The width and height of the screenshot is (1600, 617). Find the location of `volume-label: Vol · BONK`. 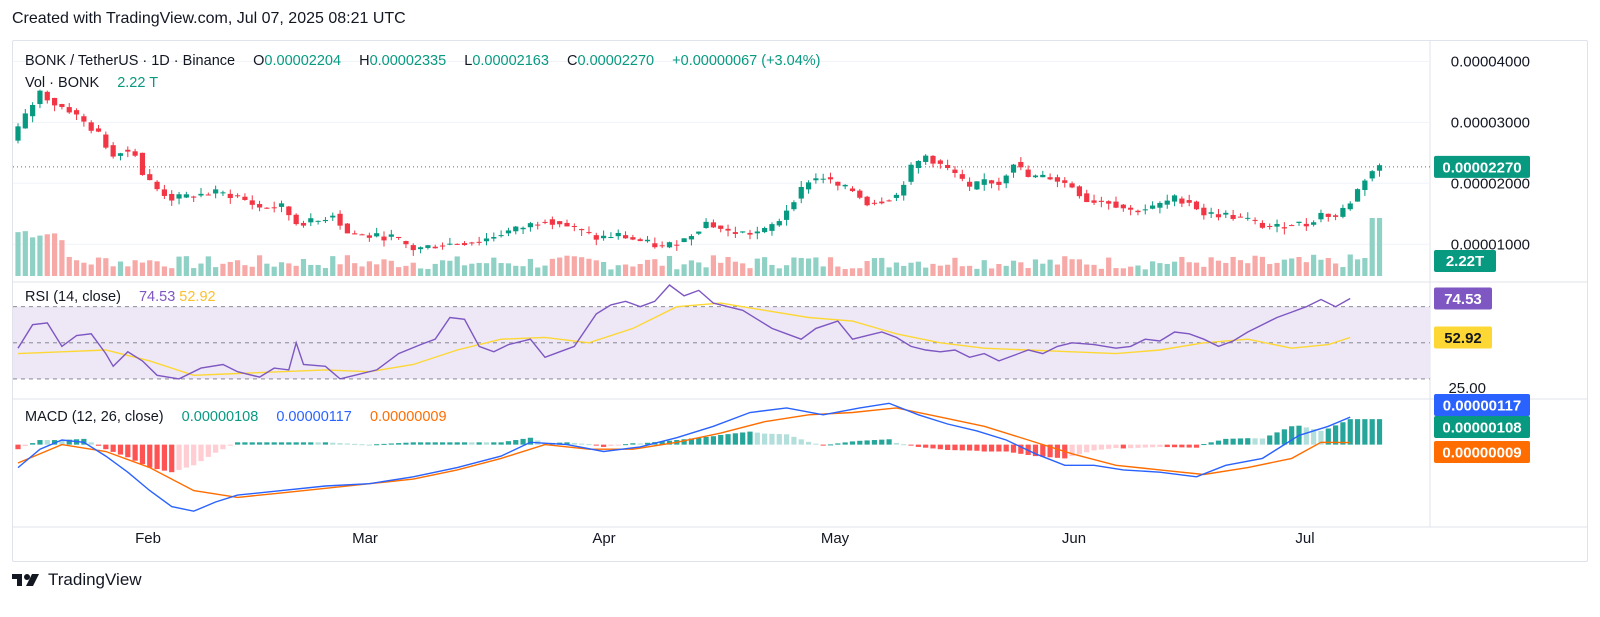

volume-label: Vol · BONK is located at coordinates (62, 83).